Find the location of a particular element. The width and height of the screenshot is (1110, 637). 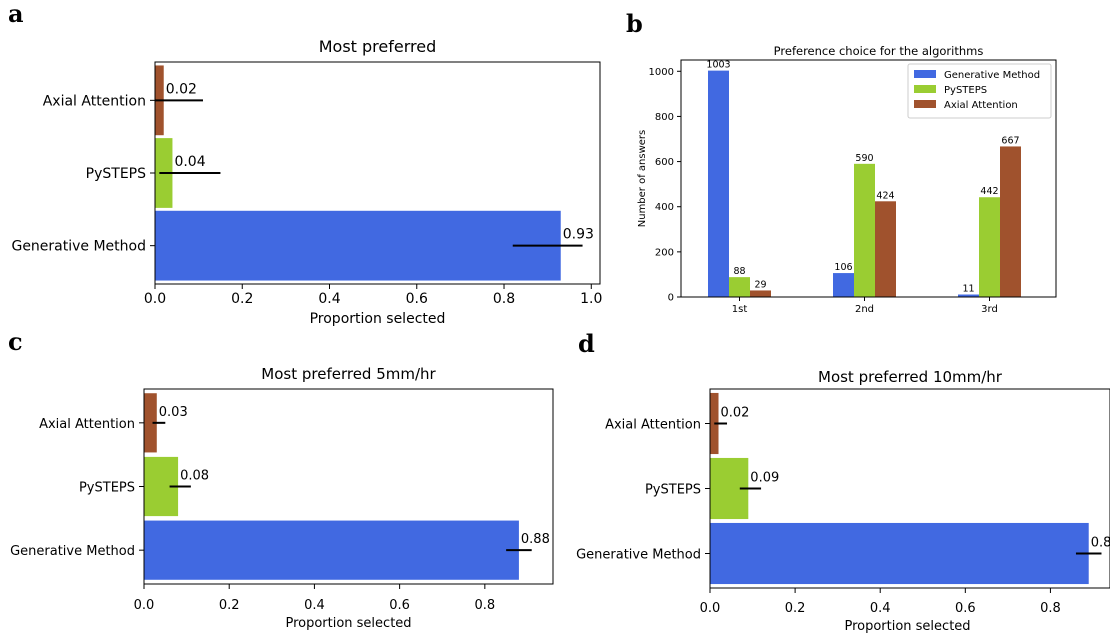

y-tick-label: 400 is located at coordinates (664, 207).